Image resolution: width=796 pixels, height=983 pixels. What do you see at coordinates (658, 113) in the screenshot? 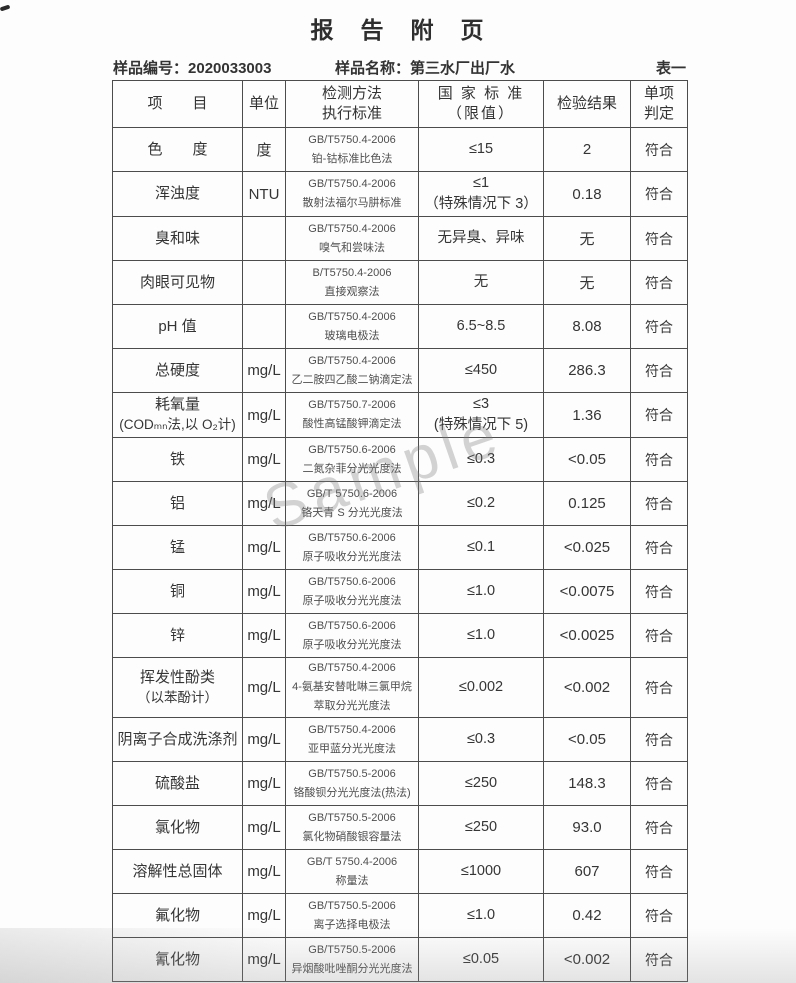
I see `header-judgment-line: 判定` at bounding box center [658, 113].